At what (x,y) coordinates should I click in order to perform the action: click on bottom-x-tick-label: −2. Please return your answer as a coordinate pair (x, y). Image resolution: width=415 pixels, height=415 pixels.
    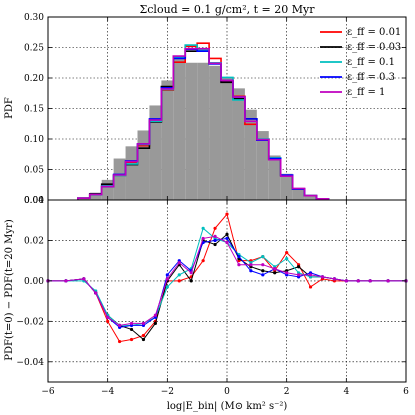
    Looking at the image, I should click on (167, 392).